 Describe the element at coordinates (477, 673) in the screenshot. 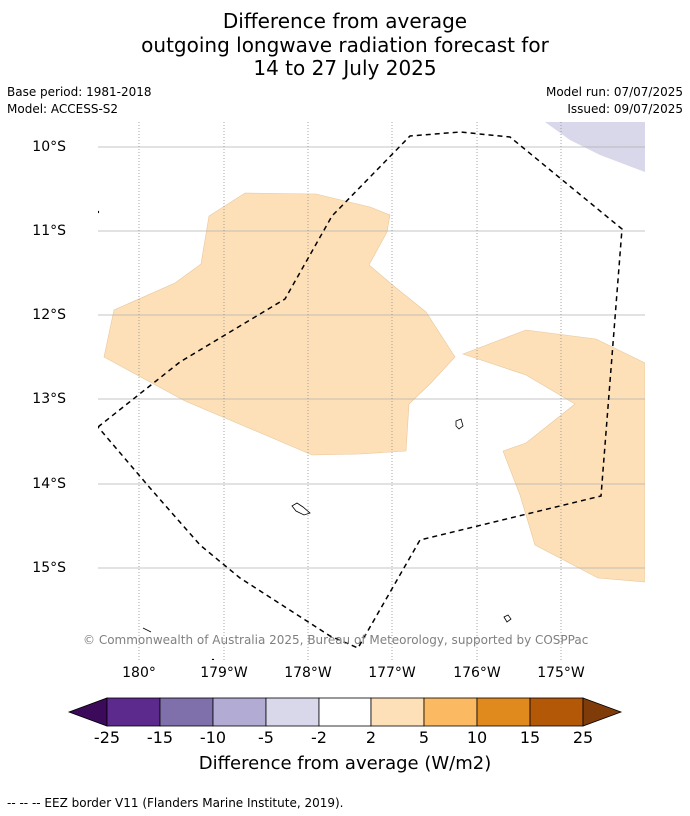

I see `lon-label-176w: 176°W` at that location.